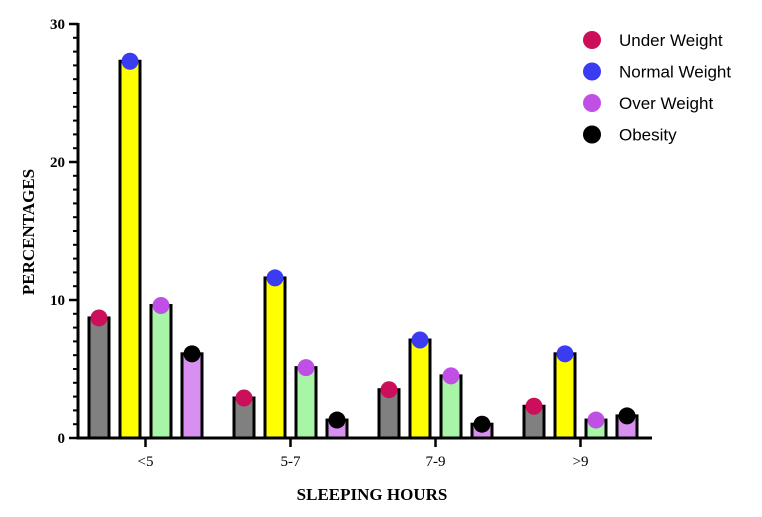 The image size is (762, 517). I want to click on x-axis-title: SLEEPING HOURS, so click(372, 494).